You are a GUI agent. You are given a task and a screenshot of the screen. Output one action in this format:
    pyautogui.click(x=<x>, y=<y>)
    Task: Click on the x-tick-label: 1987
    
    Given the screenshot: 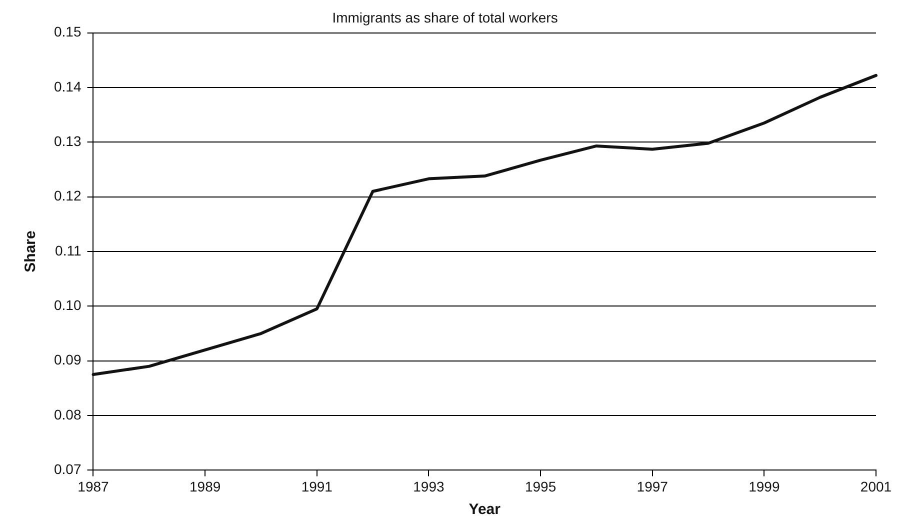 What is the action you would take?
    pyautogui.click(x=94, y=486)
    